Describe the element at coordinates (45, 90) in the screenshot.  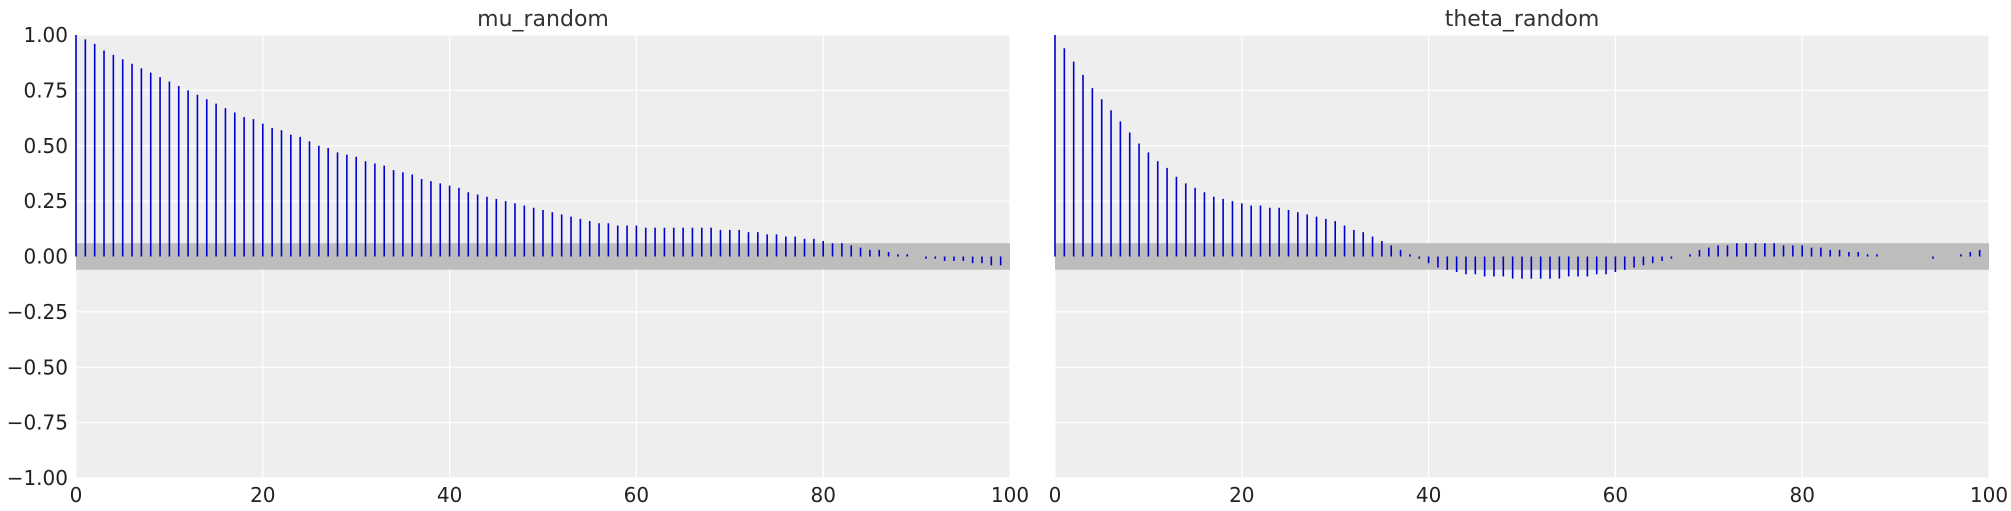
I see `y-tick-label: 0.75` at that location.